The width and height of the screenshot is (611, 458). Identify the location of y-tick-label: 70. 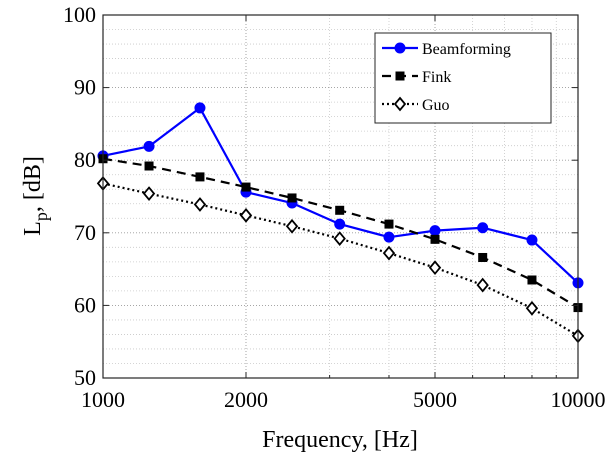
(85, 232).